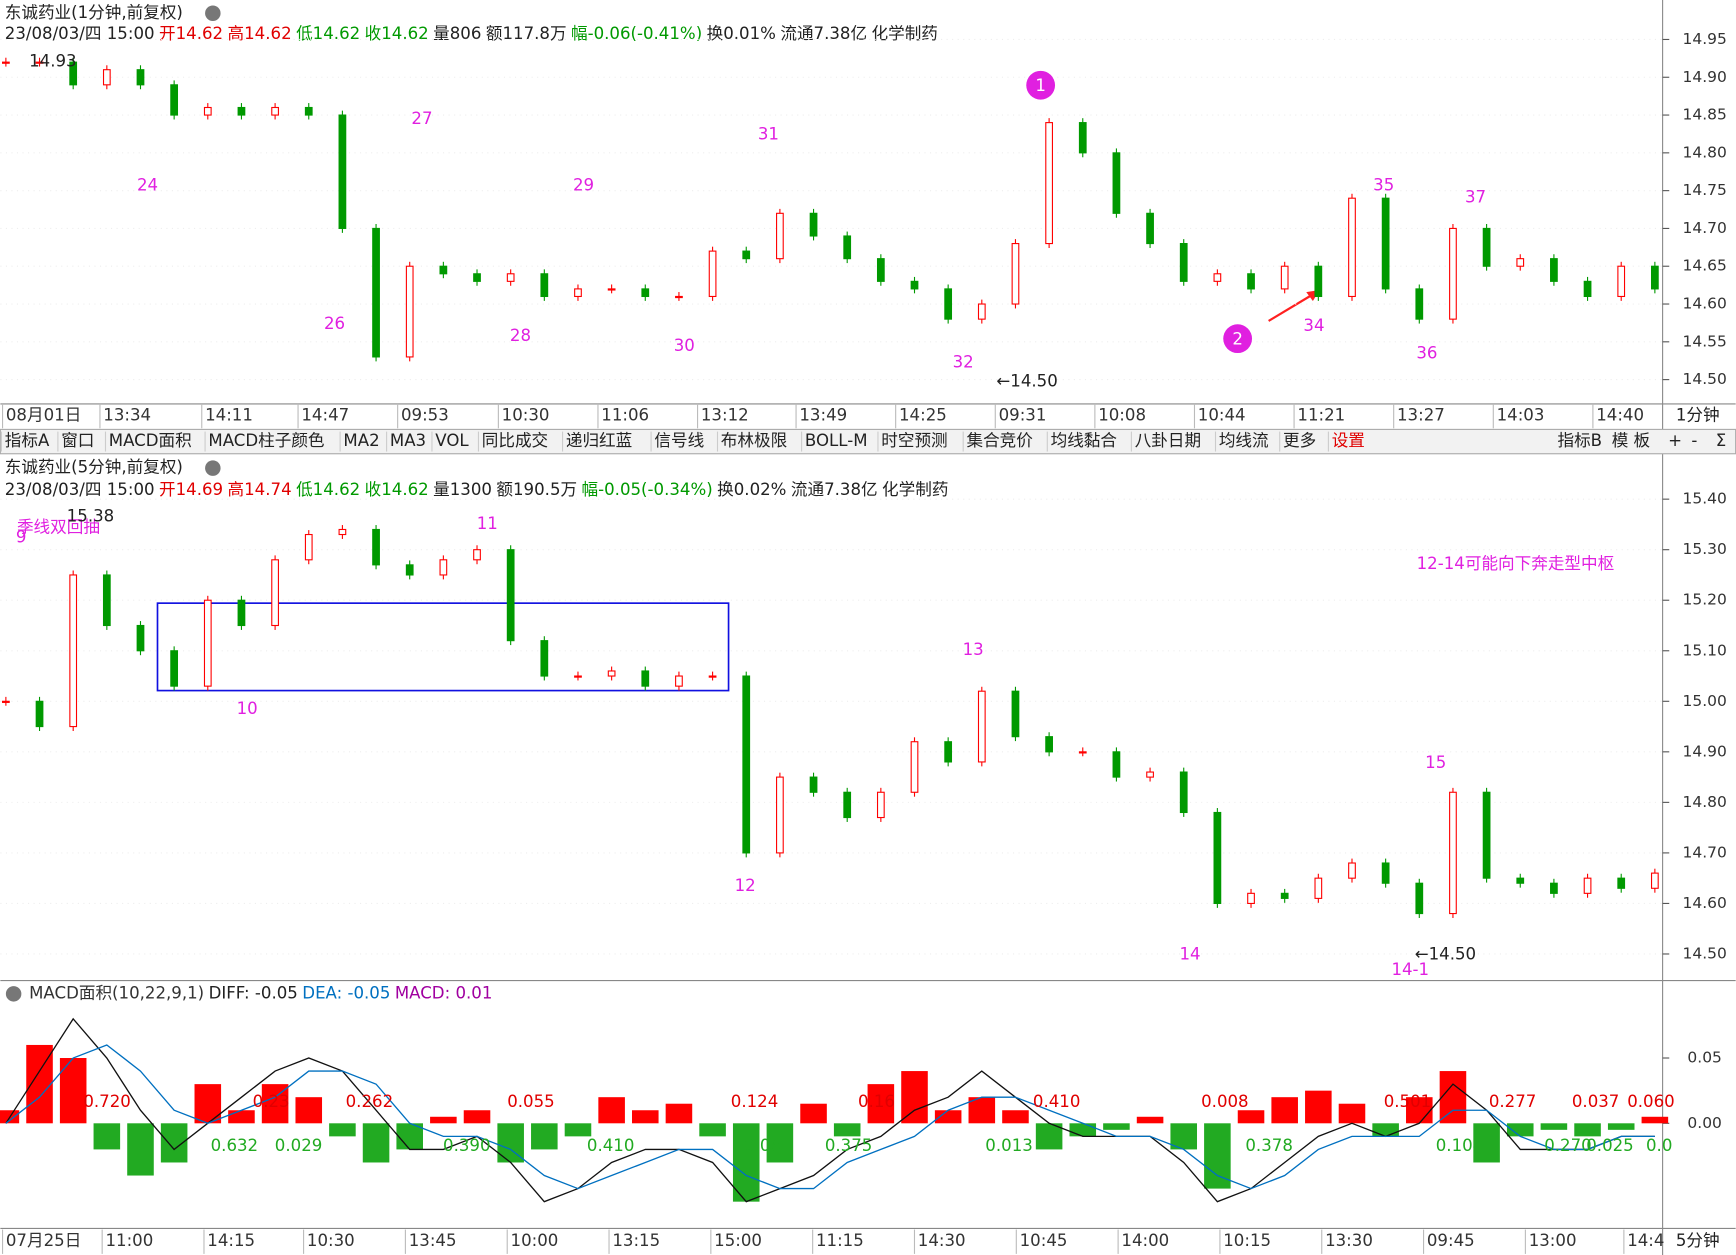  Describe the element at coordinates (583, 184) in the screenshot. I see `annotation: 29` at that location.